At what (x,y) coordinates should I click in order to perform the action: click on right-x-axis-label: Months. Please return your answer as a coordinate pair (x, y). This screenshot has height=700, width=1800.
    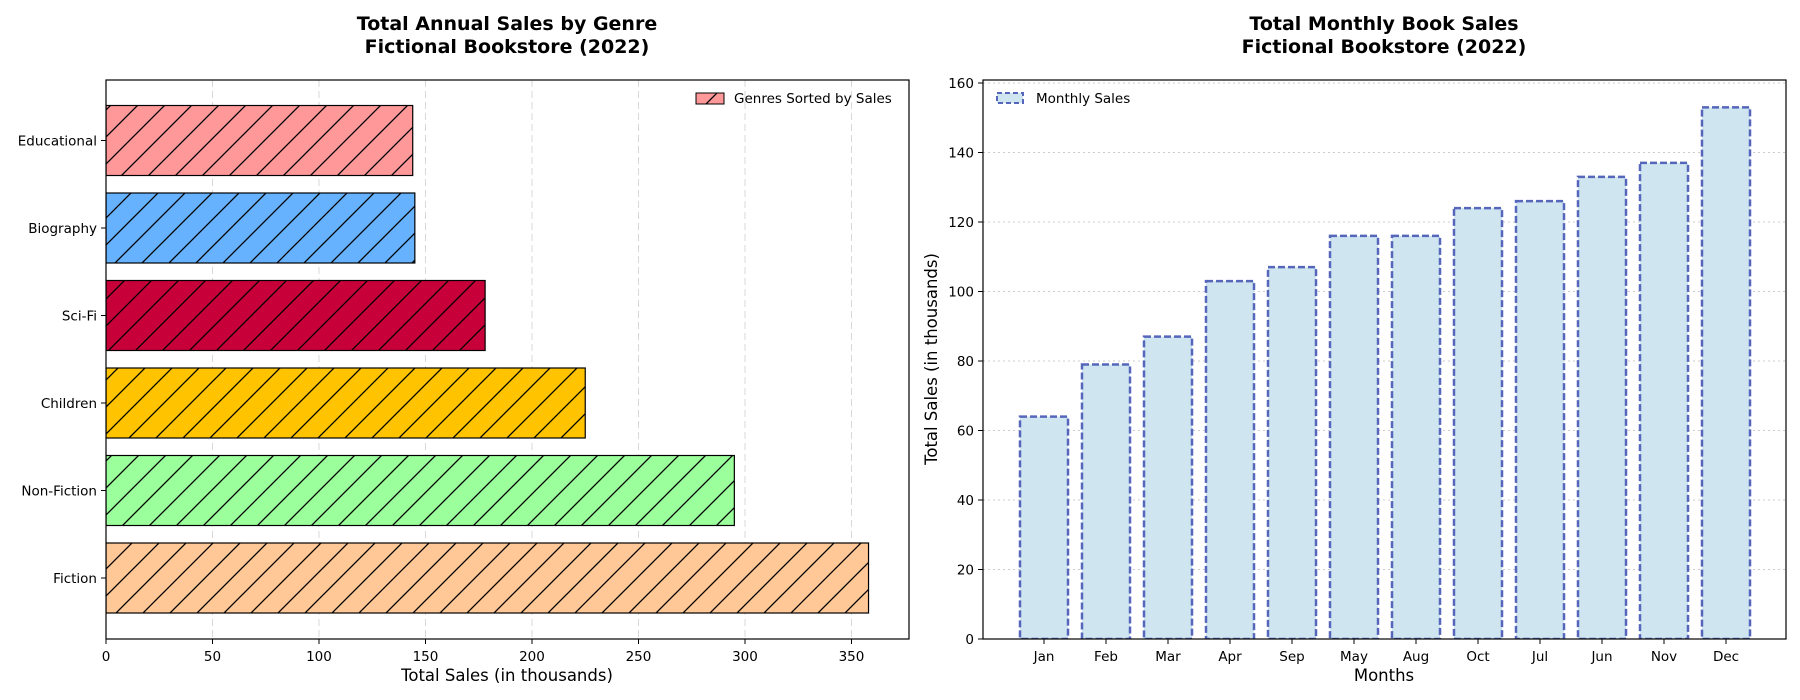
    Looking at the image, I should click on (1384, 675).